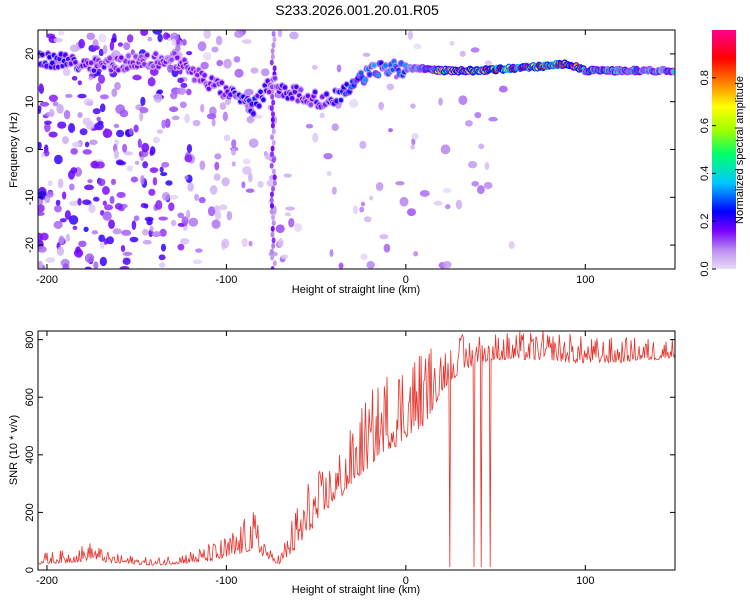  Describe the element at coordinates (705, 77) in the screenshot. I see `colorbar-tick-label: 0.8` at that location.